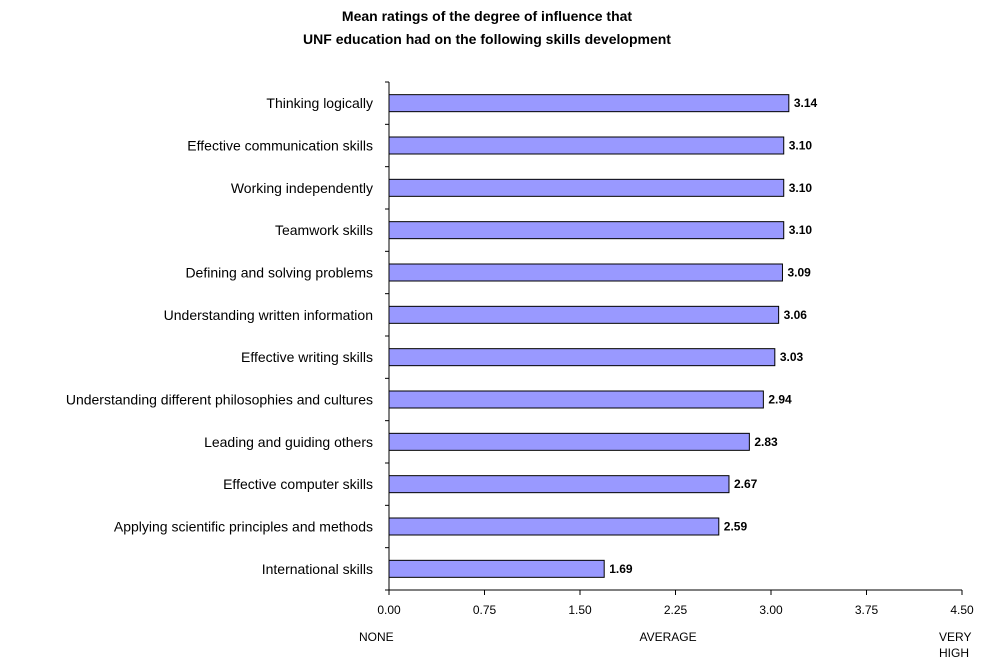 This screenshot has width=983, height=662. Describe the element at coordinates (298, 484) in the screenshot. I see `category-label: Effective computer skills` at that location.